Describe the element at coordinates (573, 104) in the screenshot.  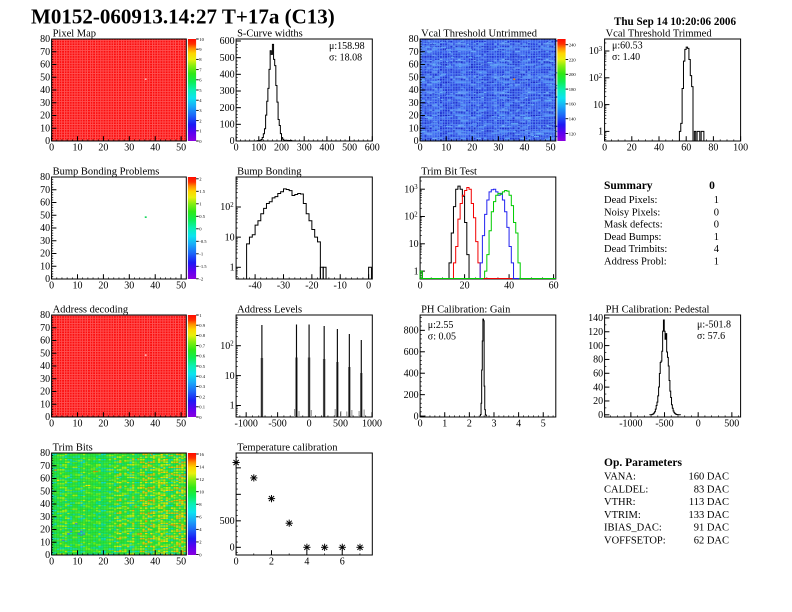
I see `svg-text: 160` at that location.